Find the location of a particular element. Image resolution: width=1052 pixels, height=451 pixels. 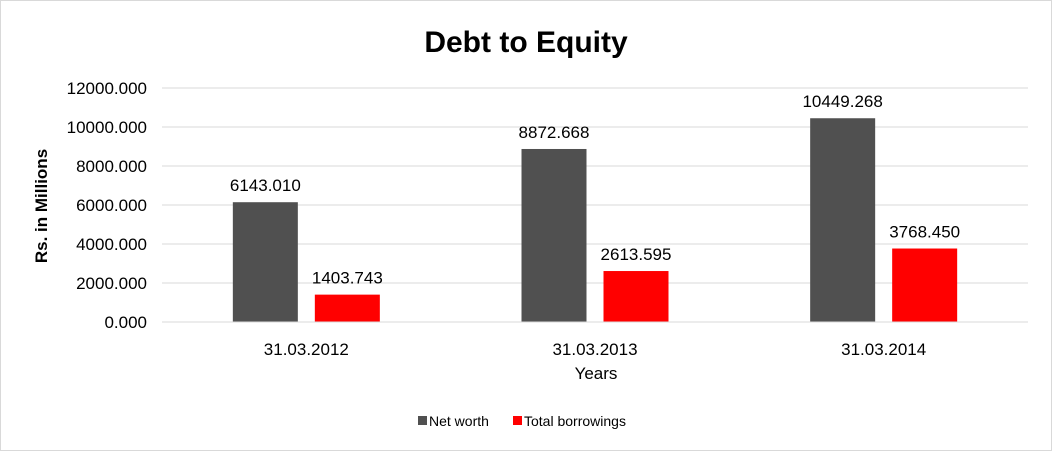

y-tick-label: 0.000 is located at coordinates (125, 322).